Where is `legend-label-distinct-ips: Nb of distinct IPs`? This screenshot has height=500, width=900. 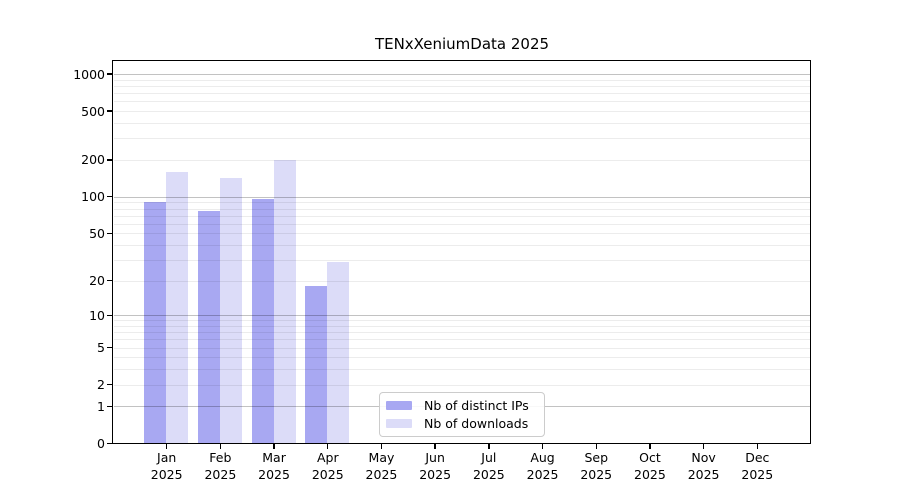 legend-label-distinct-ips: Nb of distinct IPs is located at coordinates (476, 406).